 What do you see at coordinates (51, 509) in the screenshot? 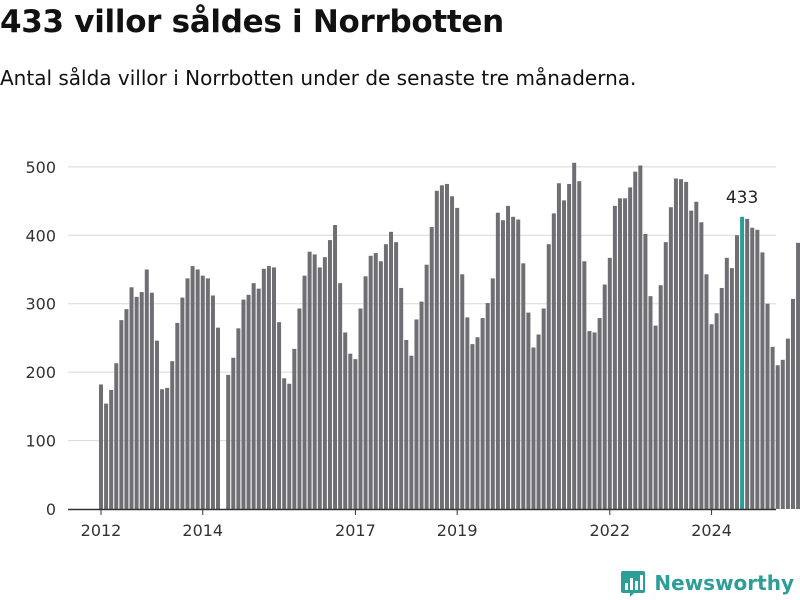
I see `y-tick-label: 0` at bounding box center [51, 509].